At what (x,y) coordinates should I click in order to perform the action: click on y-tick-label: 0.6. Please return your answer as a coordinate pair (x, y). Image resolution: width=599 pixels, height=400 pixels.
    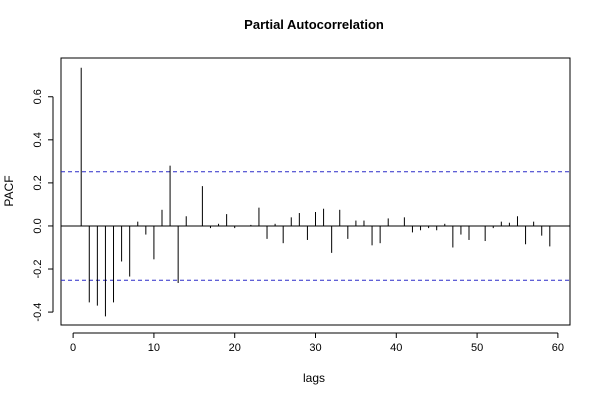
    Looking at the image, I should click on (38, 96).